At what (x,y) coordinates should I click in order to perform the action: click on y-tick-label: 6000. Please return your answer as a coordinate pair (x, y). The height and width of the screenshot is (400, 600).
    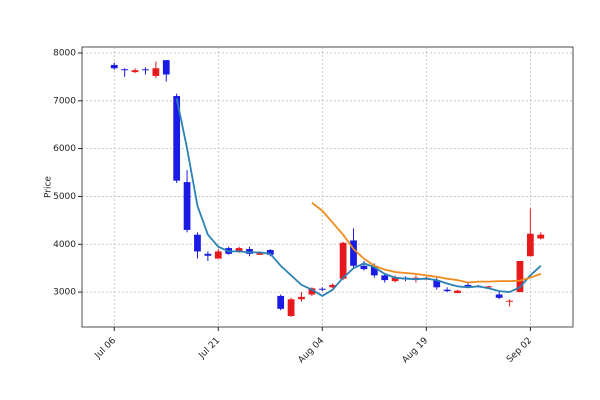
    Looking at the image, I should click on (64, 149).